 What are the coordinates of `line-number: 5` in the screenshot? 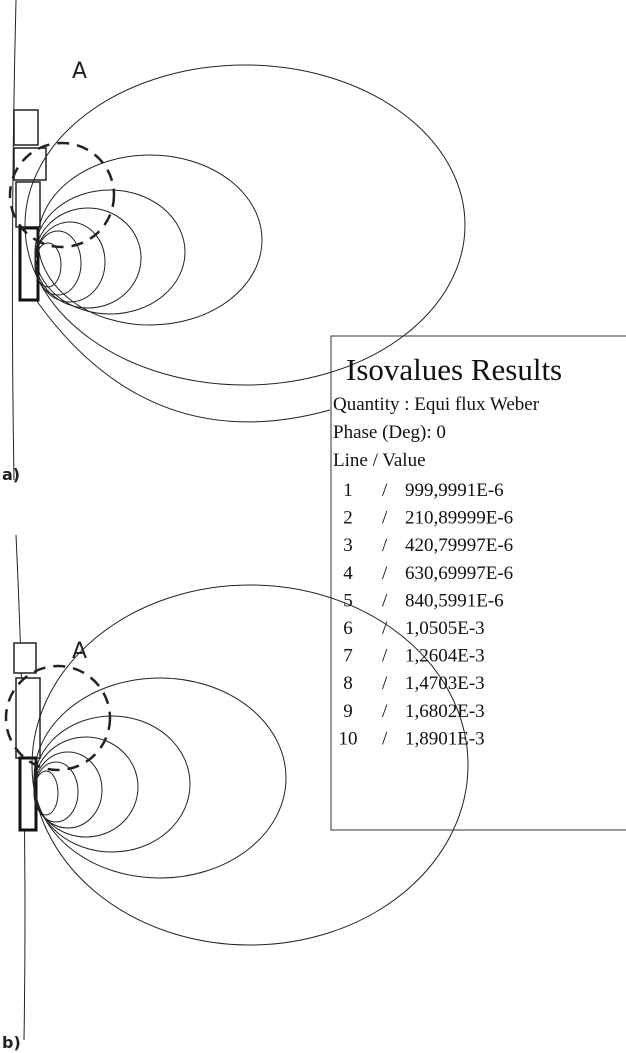 It's located at (348, 600).